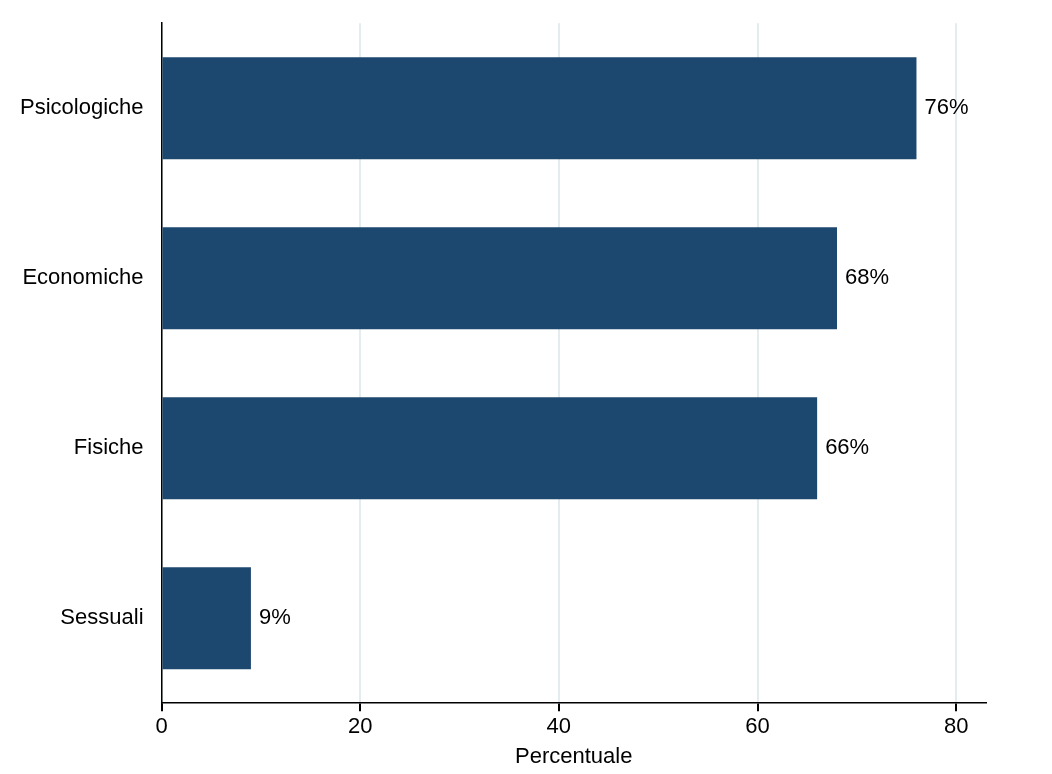 This screenshot has width=1052, height=774. I want to click on data-label: 9%, so click(274, 617).